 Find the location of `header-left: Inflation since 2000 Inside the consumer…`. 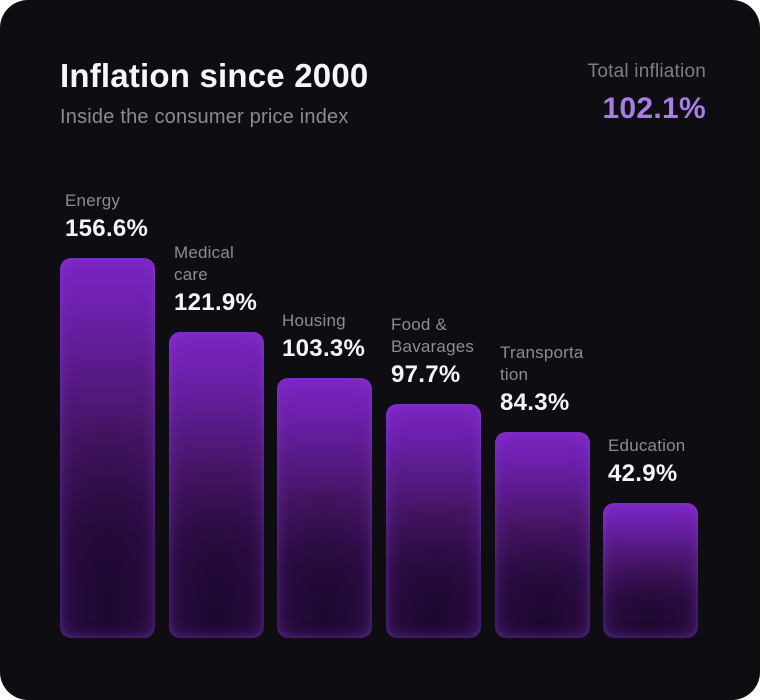

header-left: Inflation since 2000 Inside the consumer… is located at coordinates (214, 93).